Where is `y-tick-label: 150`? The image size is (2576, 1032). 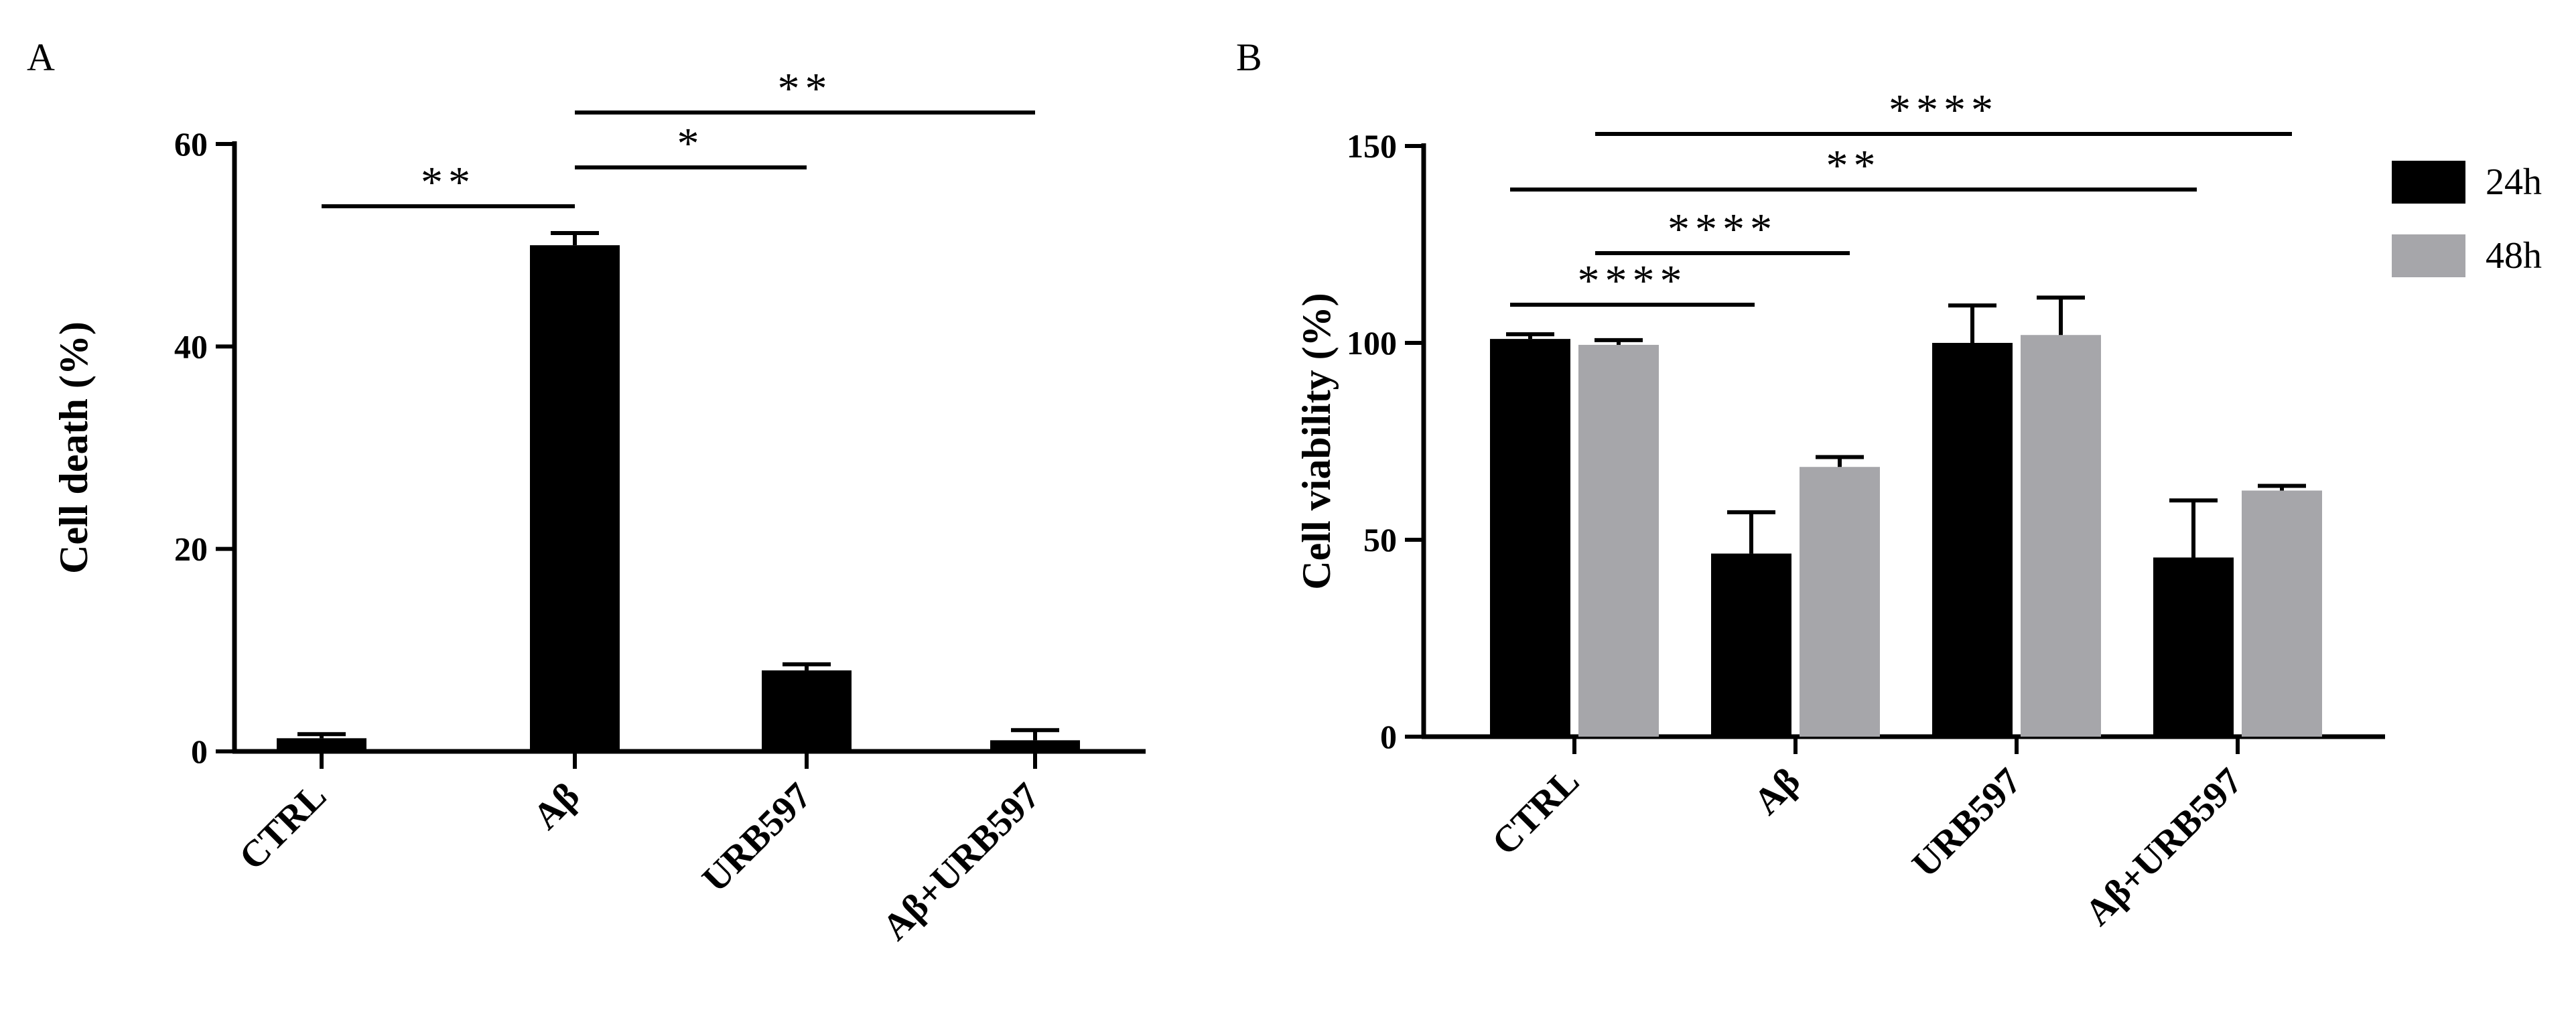 y-tick-label: 150 is located at coordinates (1372, 146).